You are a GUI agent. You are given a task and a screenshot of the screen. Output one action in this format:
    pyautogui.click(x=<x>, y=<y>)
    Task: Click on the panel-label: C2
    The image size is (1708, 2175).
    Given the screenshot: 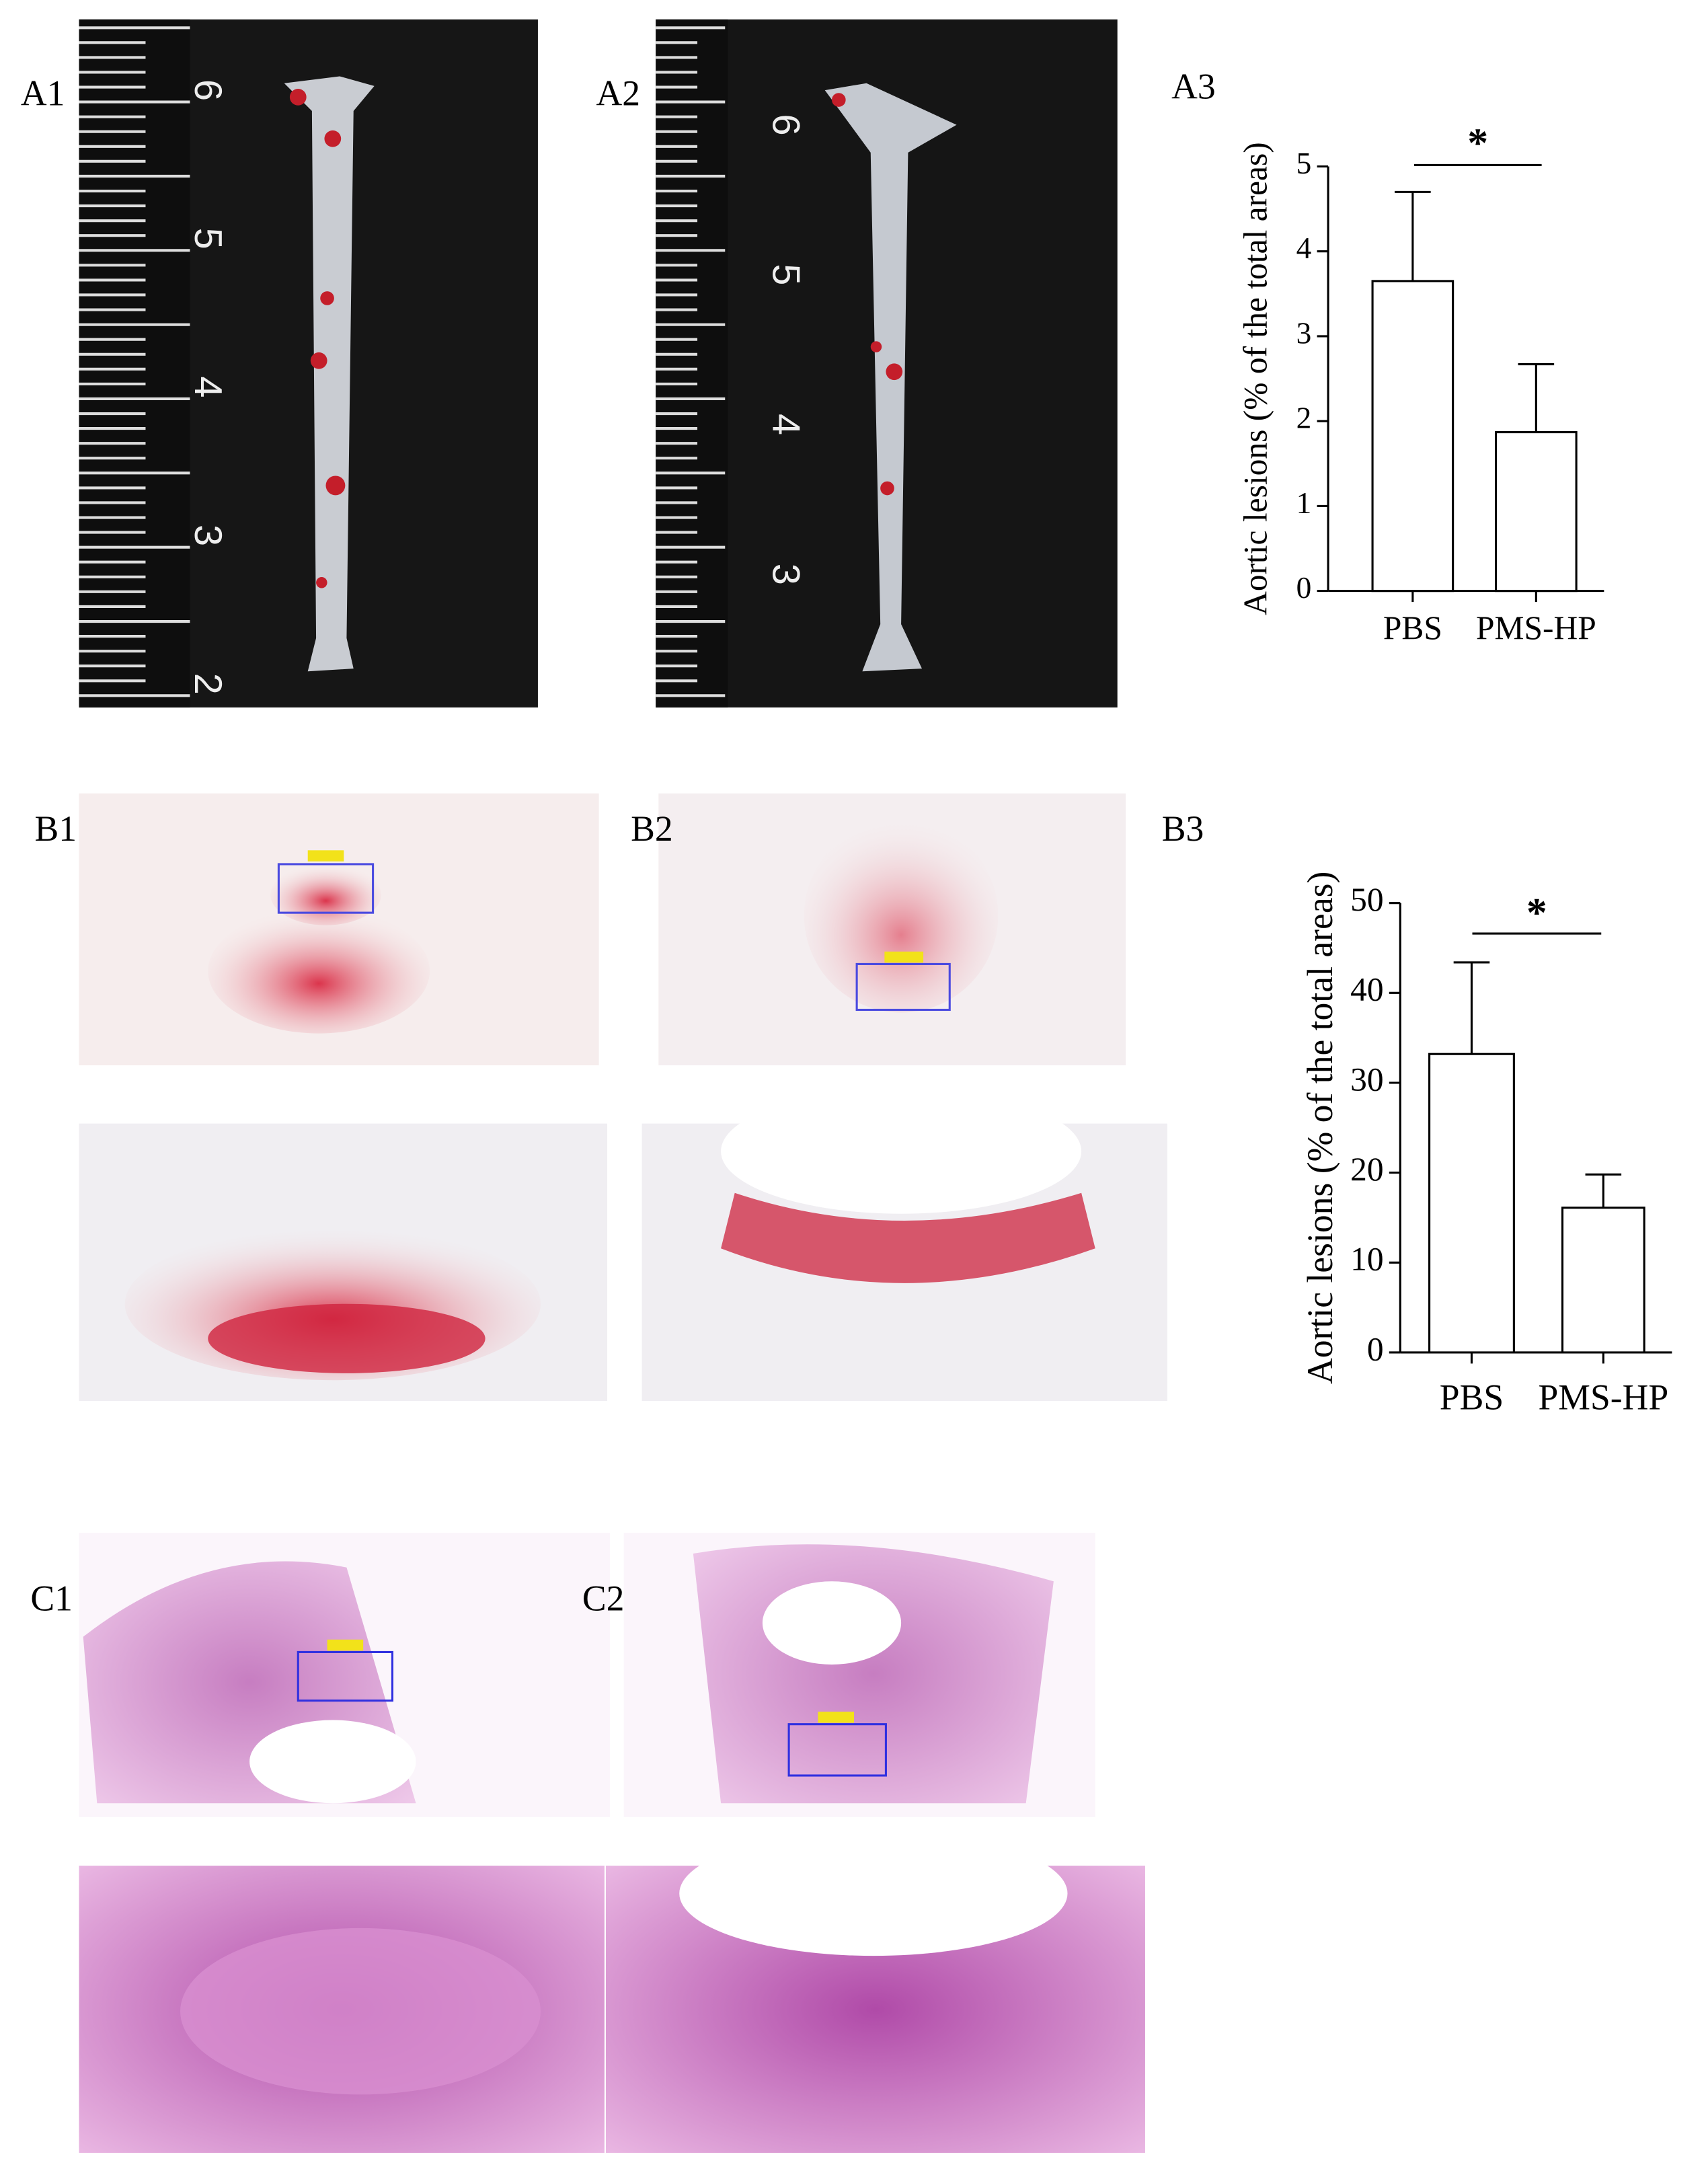 What is the action you would take?
    pyautogui.click(x=603, y=1598)
    